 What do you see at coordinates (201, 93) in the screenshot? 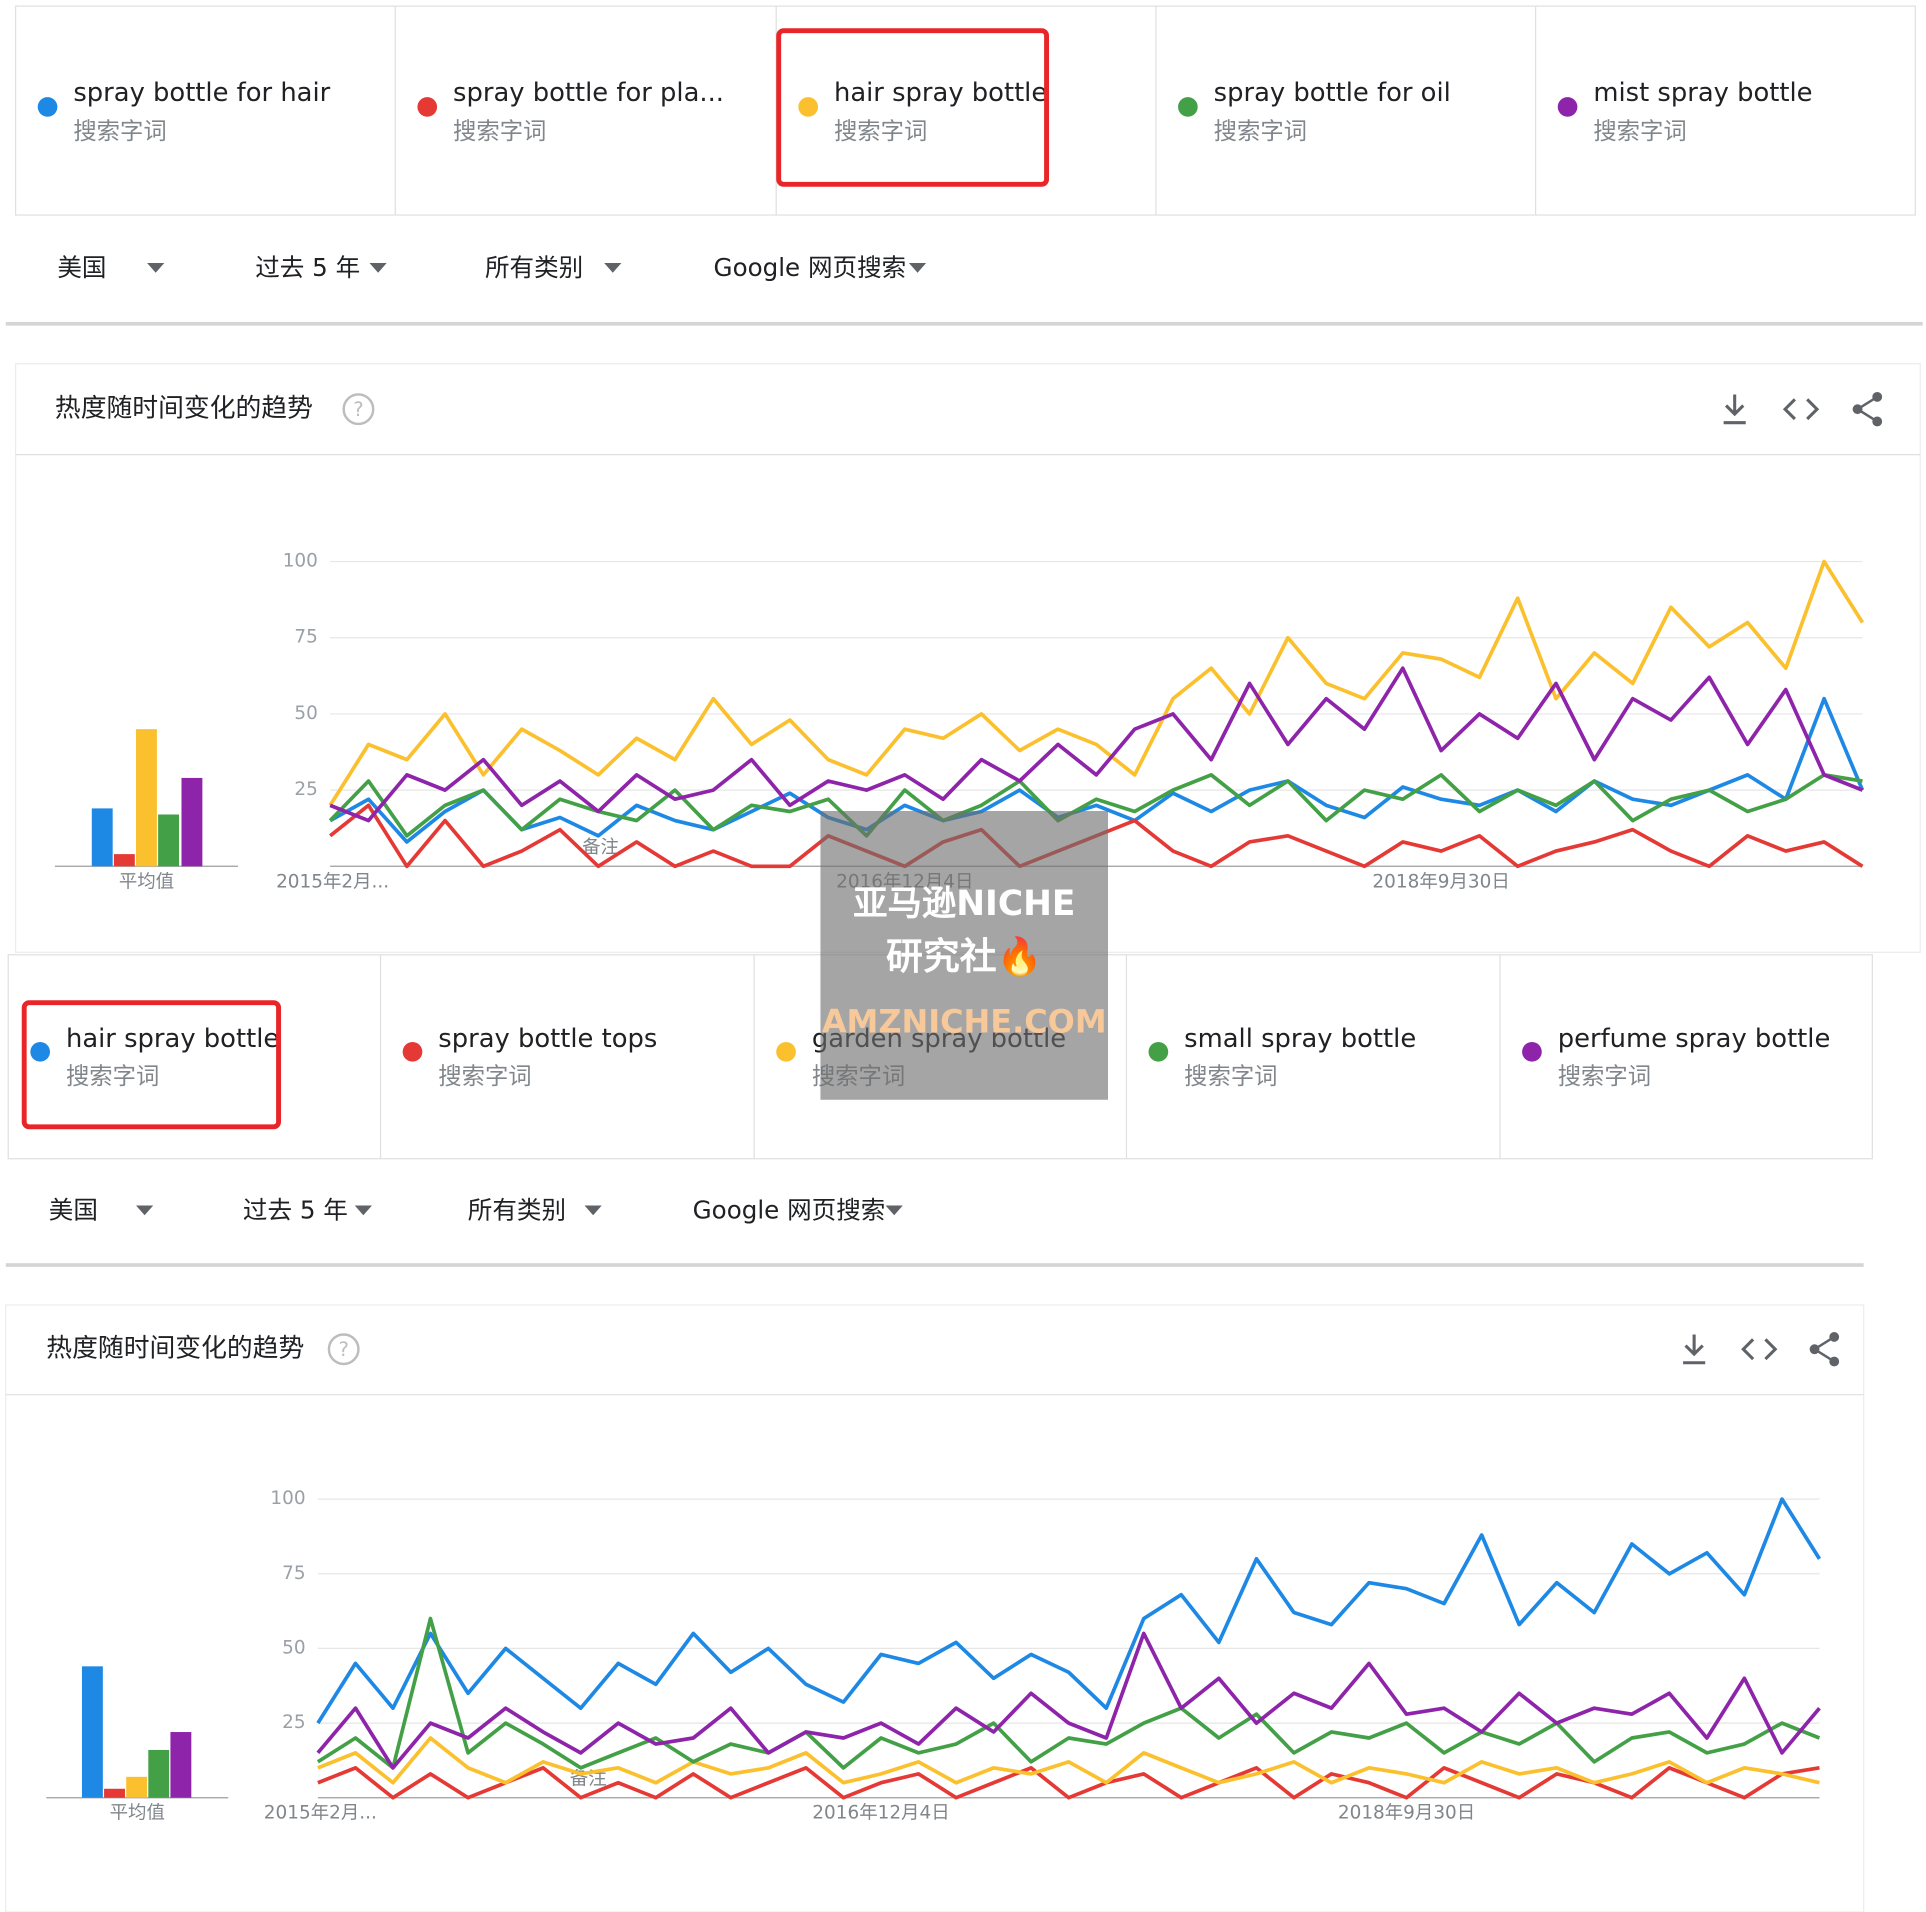
I see `term-name: spray bottle for hair` at bounding box center [201, 93].